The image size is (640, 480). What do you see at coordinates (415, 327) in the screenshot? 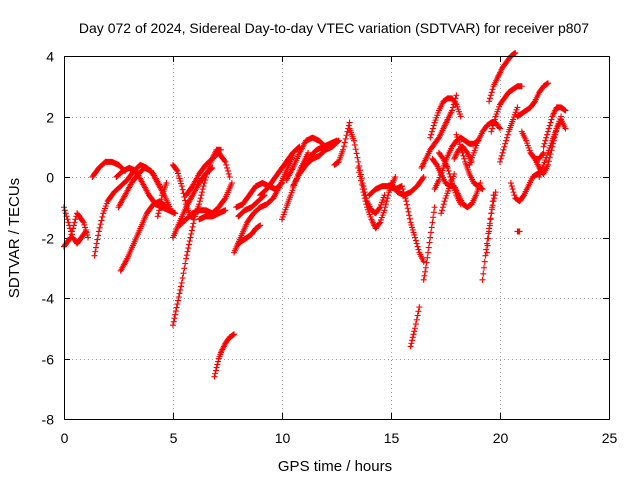
I see `series-s31` at bounding box center [415, 327].